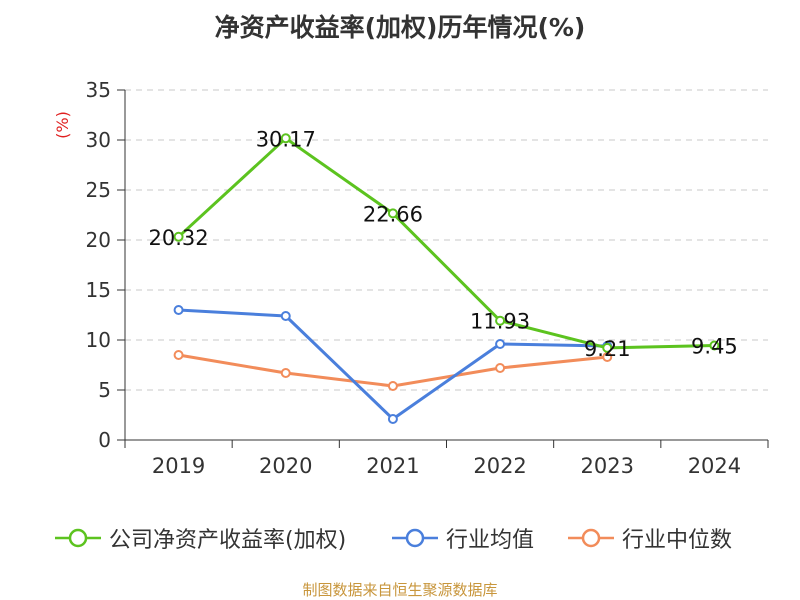 This screenshot has width=800, height=600. I want to click on legend-marker-industry-avg, so click(415, 538).